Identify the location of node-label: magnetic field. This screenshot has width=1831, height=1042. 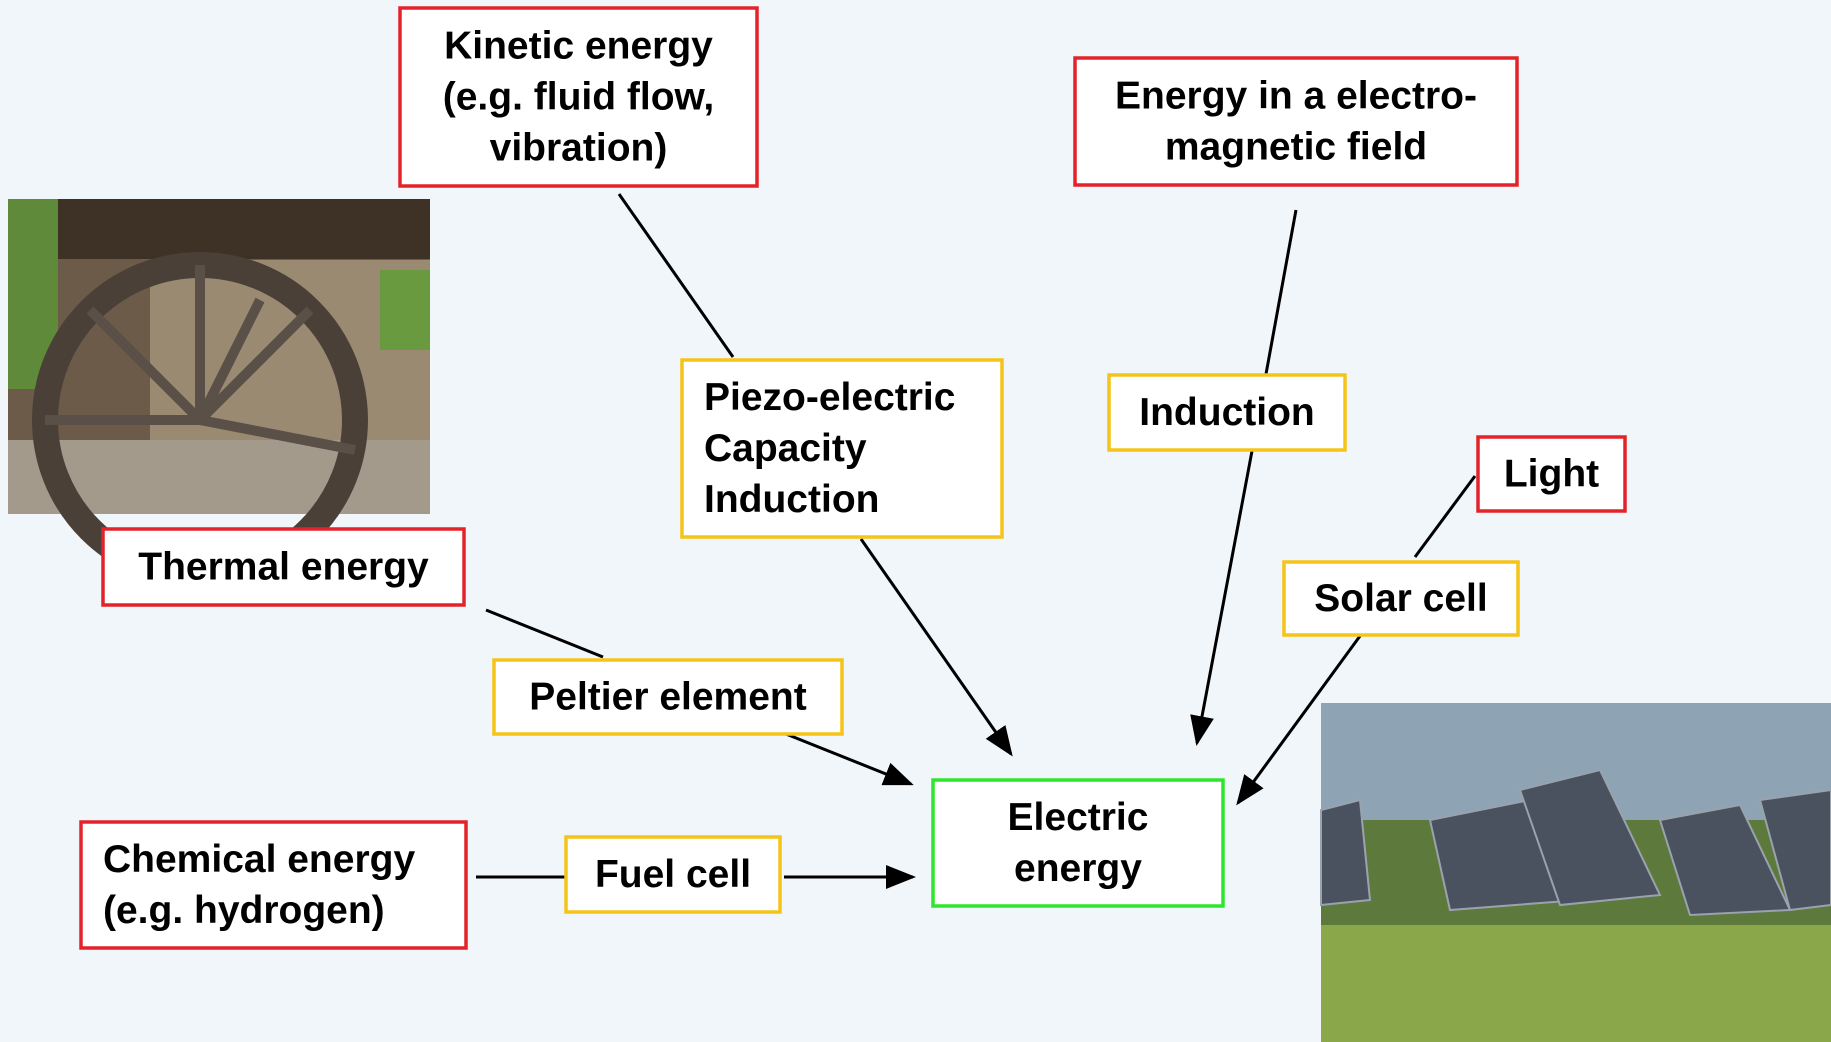
(1296, 146).